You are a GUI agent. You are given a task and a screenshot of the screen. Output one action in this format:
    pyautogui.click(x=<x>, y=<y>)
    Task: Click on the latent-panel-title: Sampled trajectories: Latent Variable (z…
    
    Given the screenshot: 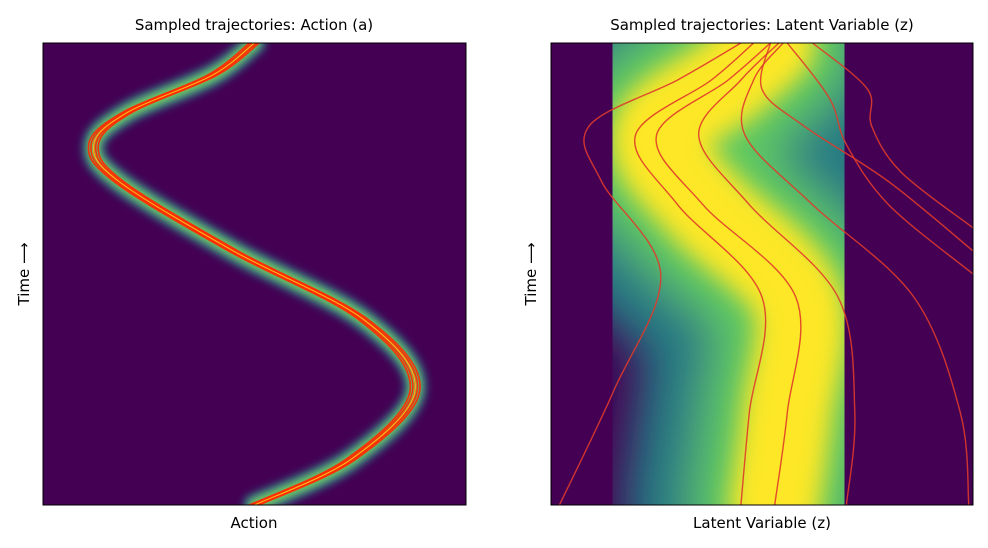 What is the action you would take?
    pyautogui.click(x=762, y=25)
    